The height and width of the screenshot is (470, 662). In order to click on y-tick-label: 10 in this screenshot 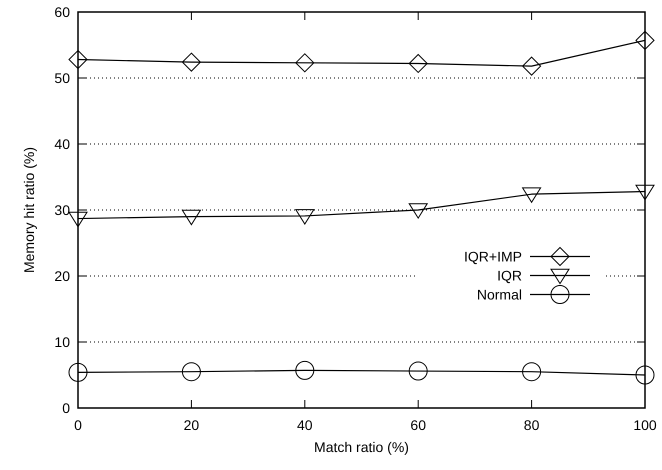, I will do `click(62, 342)`.